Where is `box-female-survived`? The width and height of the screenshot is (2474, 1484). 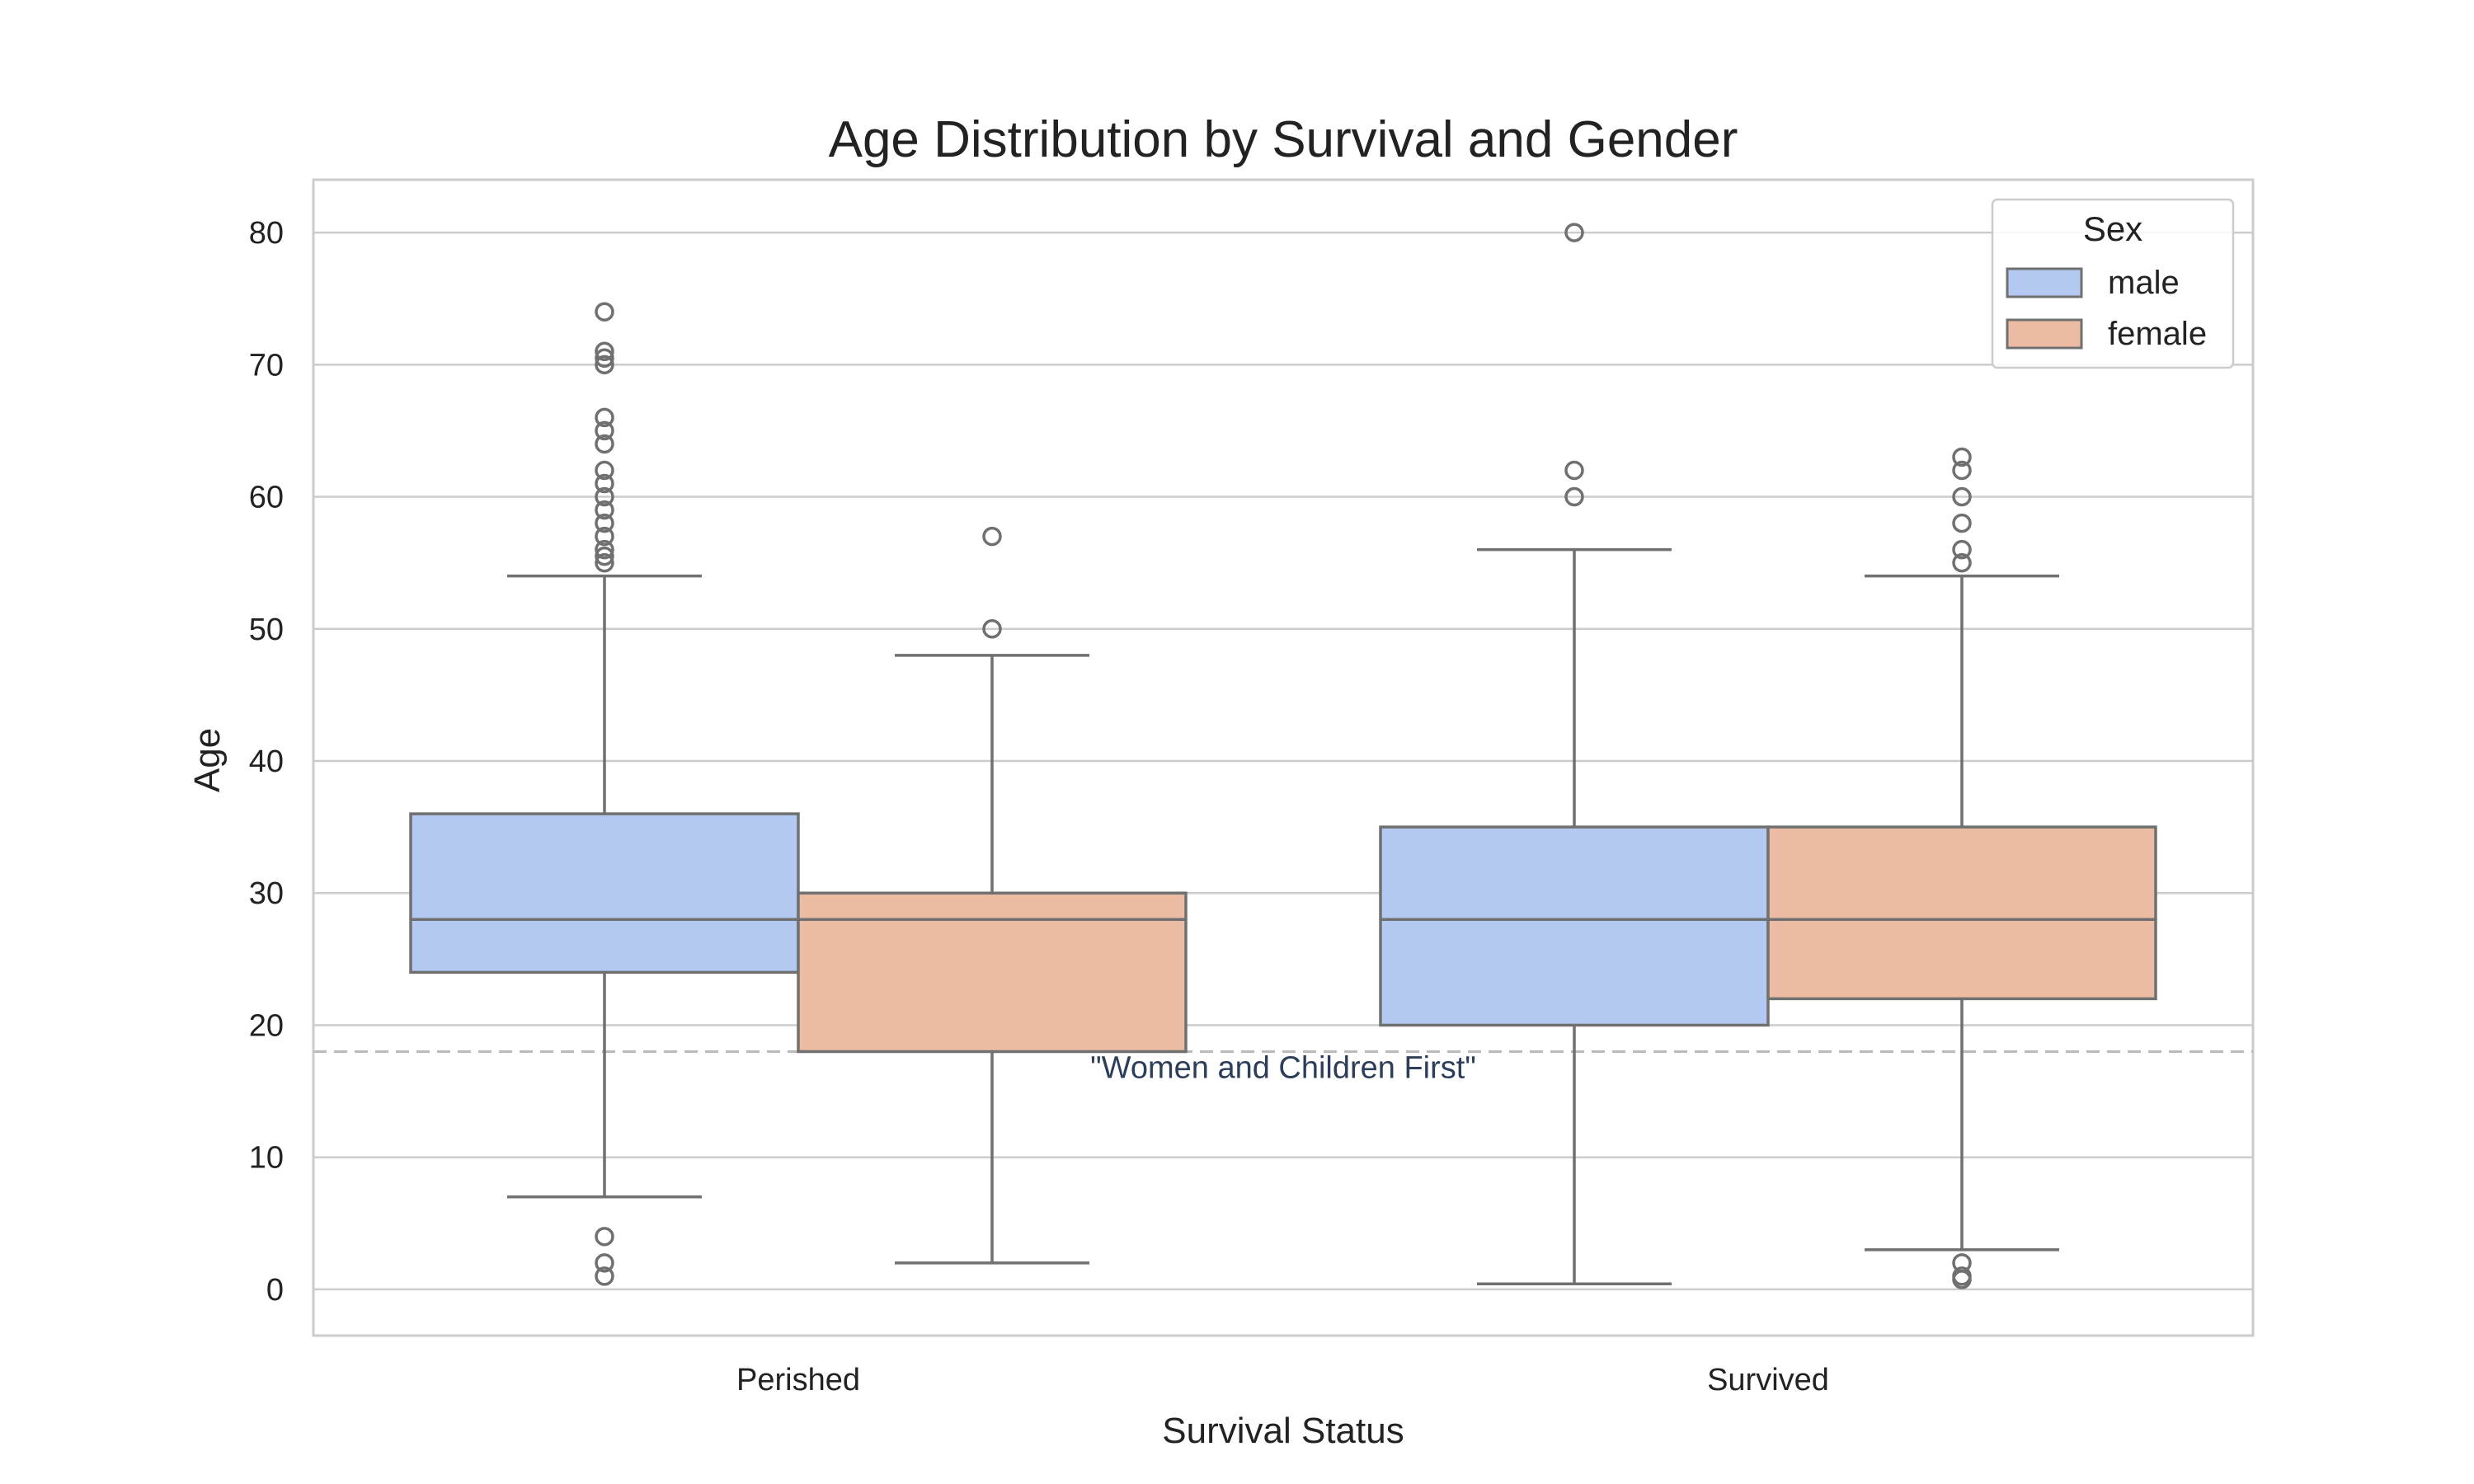 box-female-survived is located at coordinates (1961, 868).